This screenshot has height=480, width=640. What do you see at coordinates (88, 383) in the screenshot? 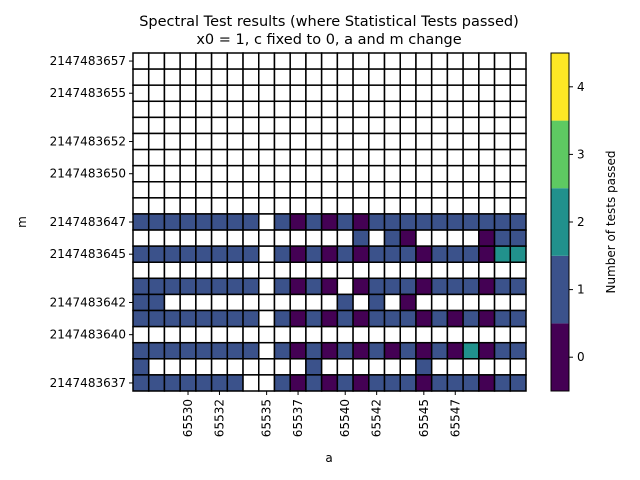
I see `y-tick-label: 2147483637` at bounding box center [88, 383].